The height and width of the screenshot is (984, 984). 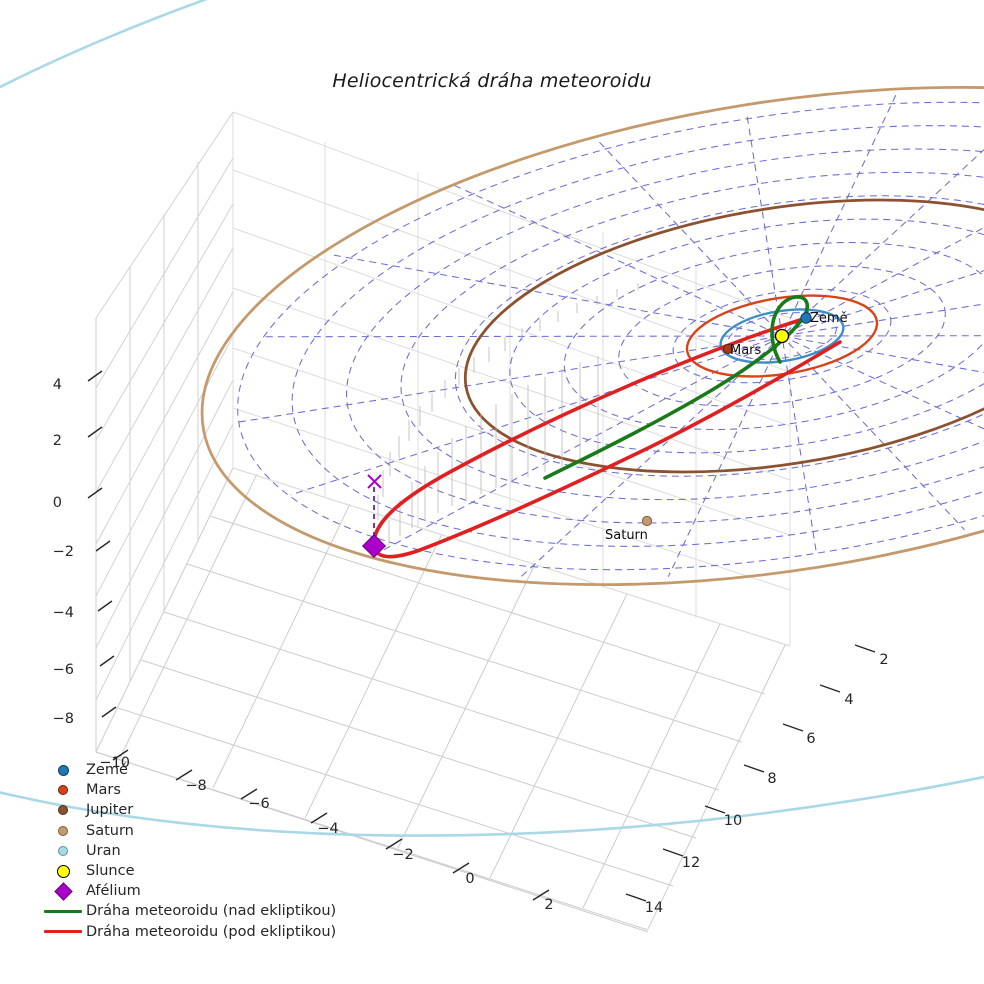 What do you see at coordinates (103, 850) in the screenshot?
I see `legend-item-label: Uran` at bounding box center [103, 850].